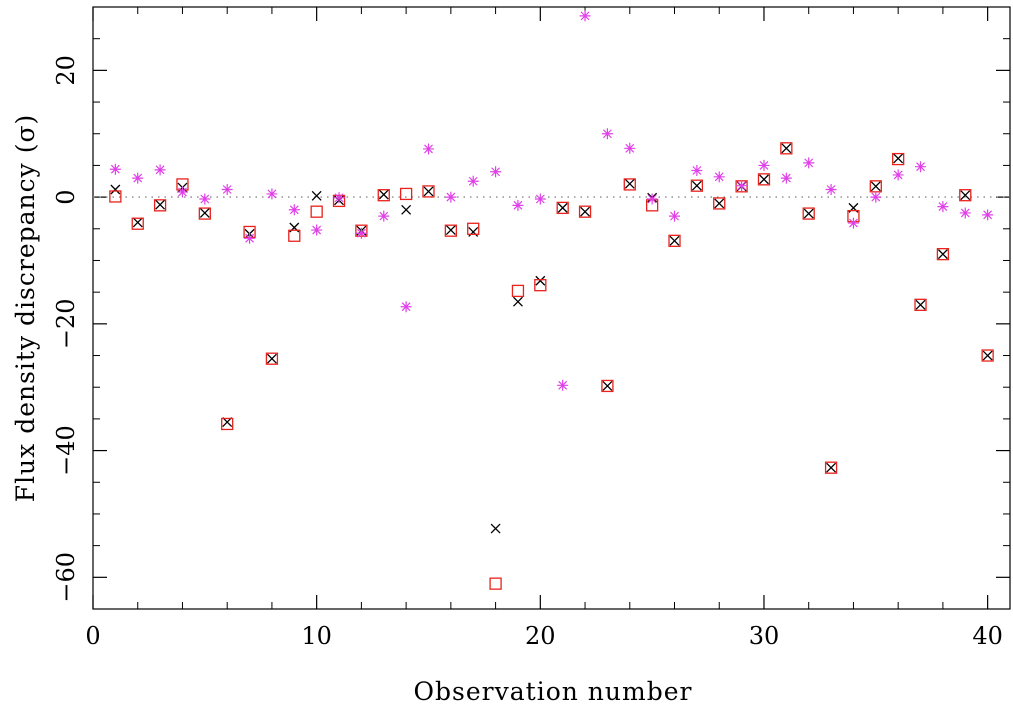 This screenshot has width=1013, height=707. Describe the element at coordinates (66, 450) in the screenshot. I see `y-tick-label: −40` at that location.